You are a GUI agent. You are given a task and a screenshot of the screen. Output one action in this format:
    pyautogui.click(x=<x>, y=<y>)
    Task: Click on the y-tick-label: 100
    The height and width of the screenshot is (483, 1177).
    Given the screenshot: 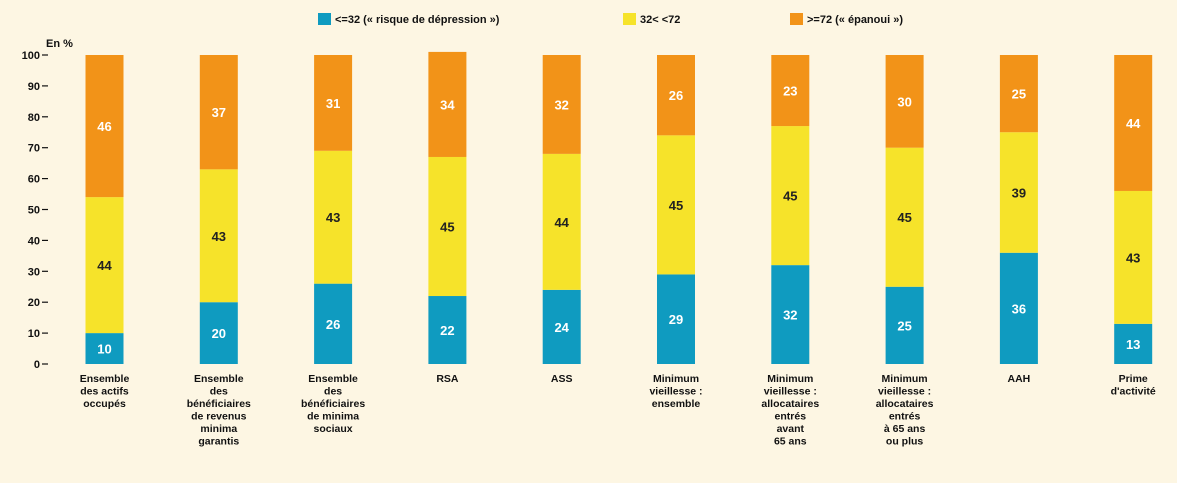 What is the action you would take?
    pyautogui.click(x=31, y=56)
    